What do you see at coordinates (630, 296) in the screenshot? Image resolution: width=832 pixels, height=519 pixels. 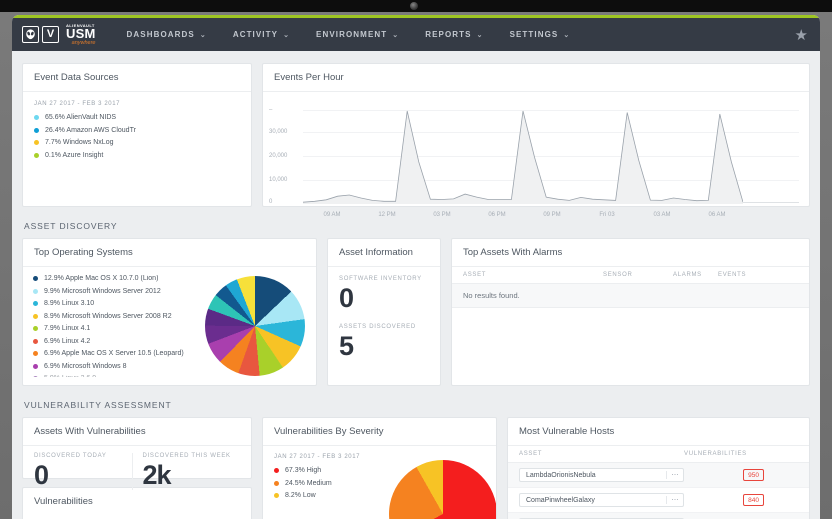 I see `empty-state-message: No results found.` at bounding box center [630, 296].